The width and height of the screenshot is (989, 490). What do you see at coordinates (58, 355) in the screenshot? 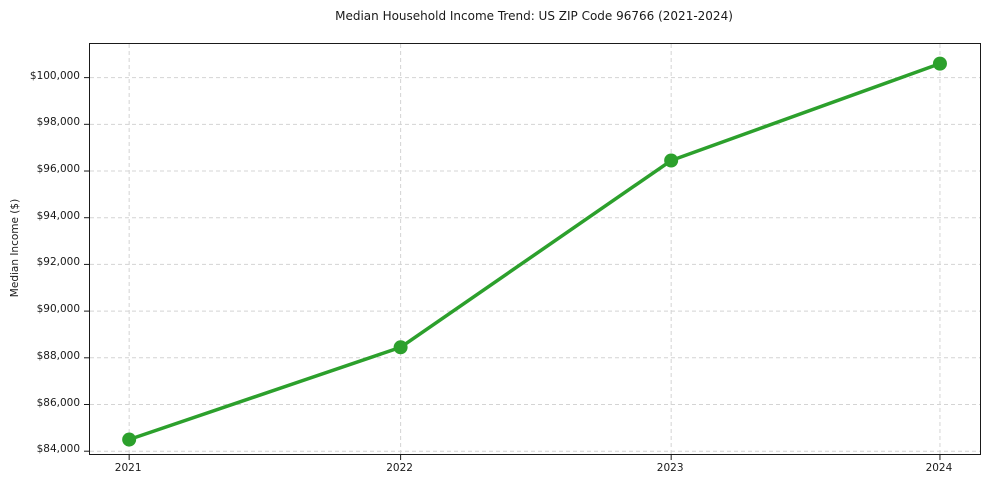
I see `y-tick-label: $88,000` at bounding box center [58, 355].